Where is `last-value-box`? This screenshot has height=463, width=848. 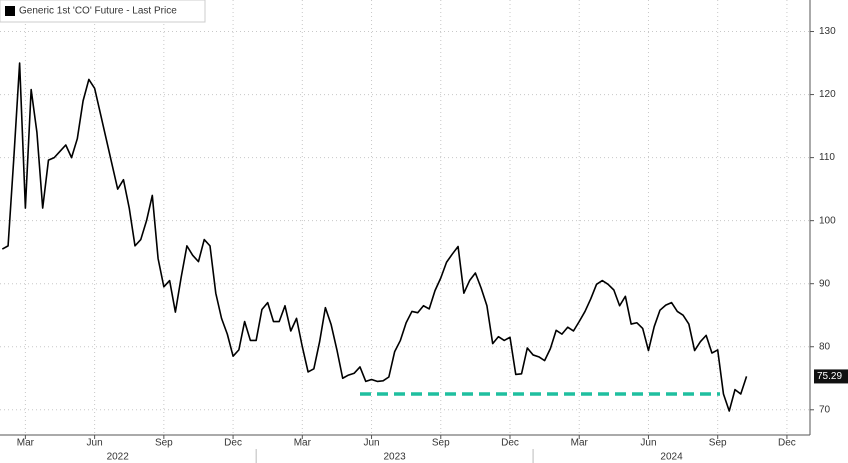 last-value-box is located at coordinates (831, 376).